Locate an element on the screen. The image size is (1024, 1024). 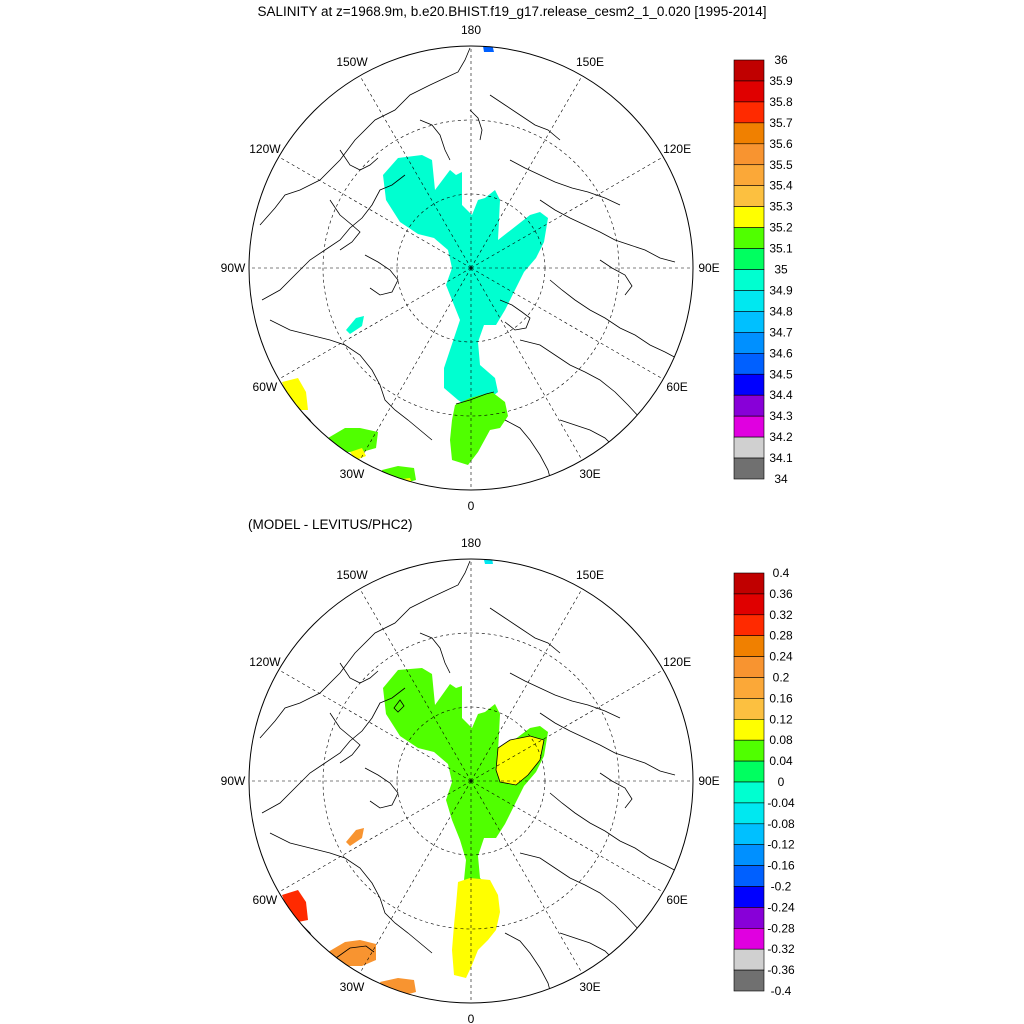
bot-lon-label-120e: 120E is located at coordinates (677, 662).